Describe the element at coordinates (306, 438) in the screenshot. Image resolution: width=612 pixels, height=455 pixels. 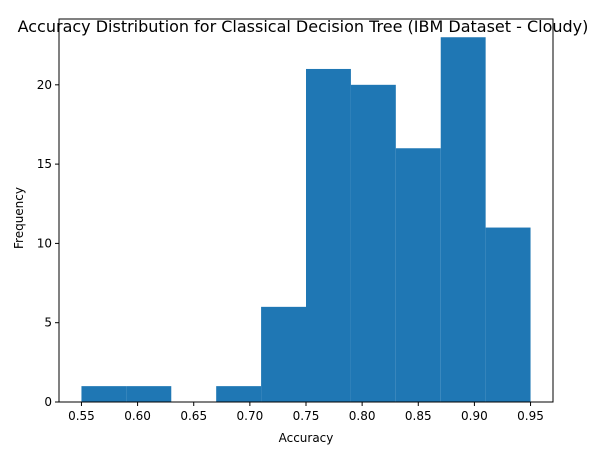
I see `x-axis-label: Accuracy` at that location.